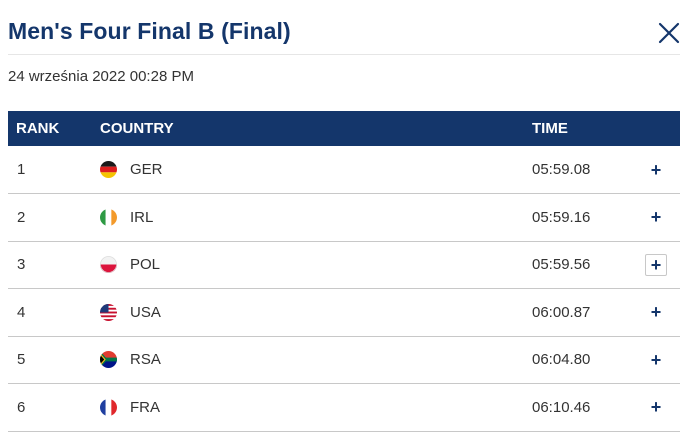  Describe the element at coordinates (146, 169) in the screenshot. I see `country-code: GER` at that location.